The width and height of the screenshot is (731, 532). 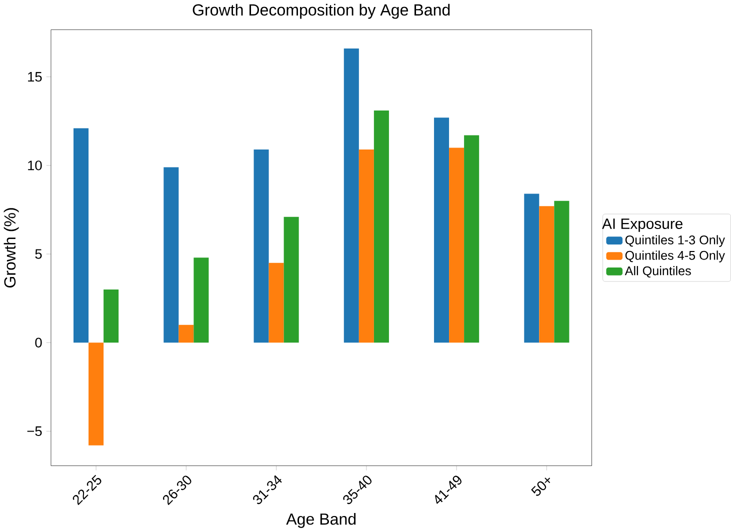 What do you see at coordinates (321, 11) in the screenshot?
I see `chart-title: Growth Decomposition by Age Band` at bounding box center [321, 11].